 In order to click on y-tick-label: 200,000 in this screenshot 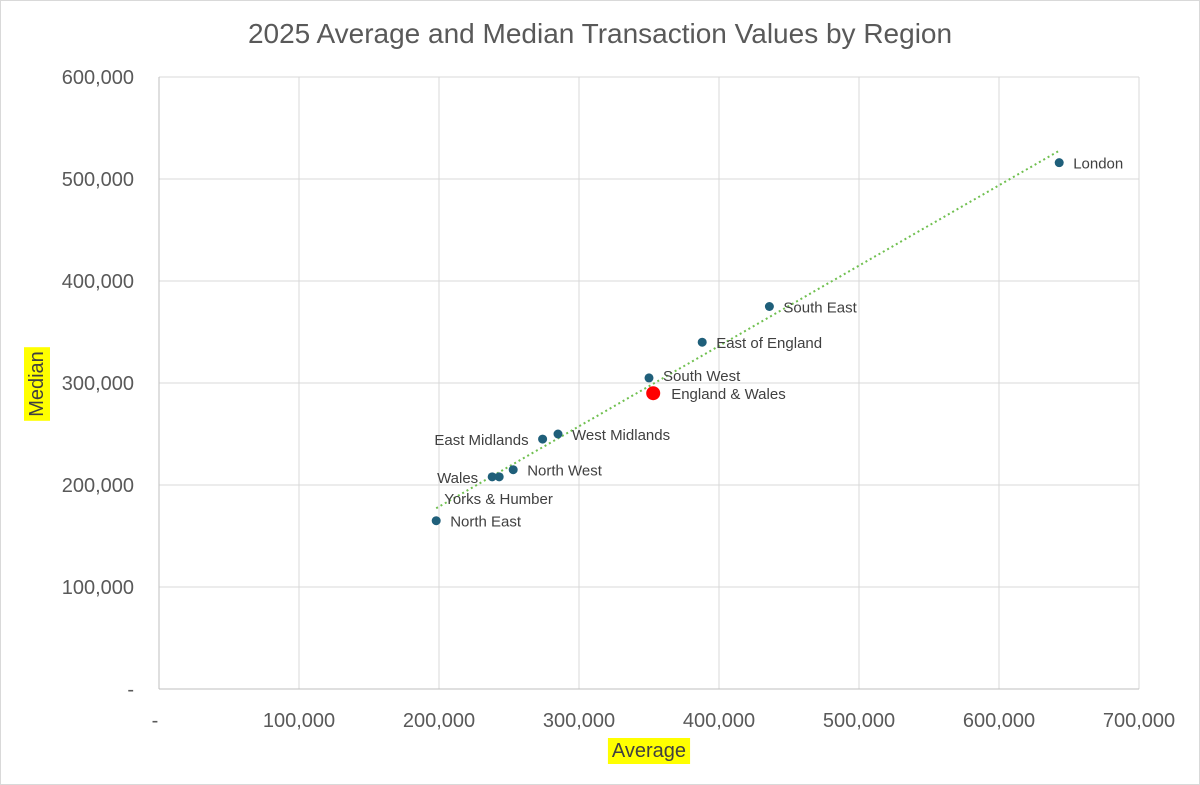, I will do `click(98, 486)`.